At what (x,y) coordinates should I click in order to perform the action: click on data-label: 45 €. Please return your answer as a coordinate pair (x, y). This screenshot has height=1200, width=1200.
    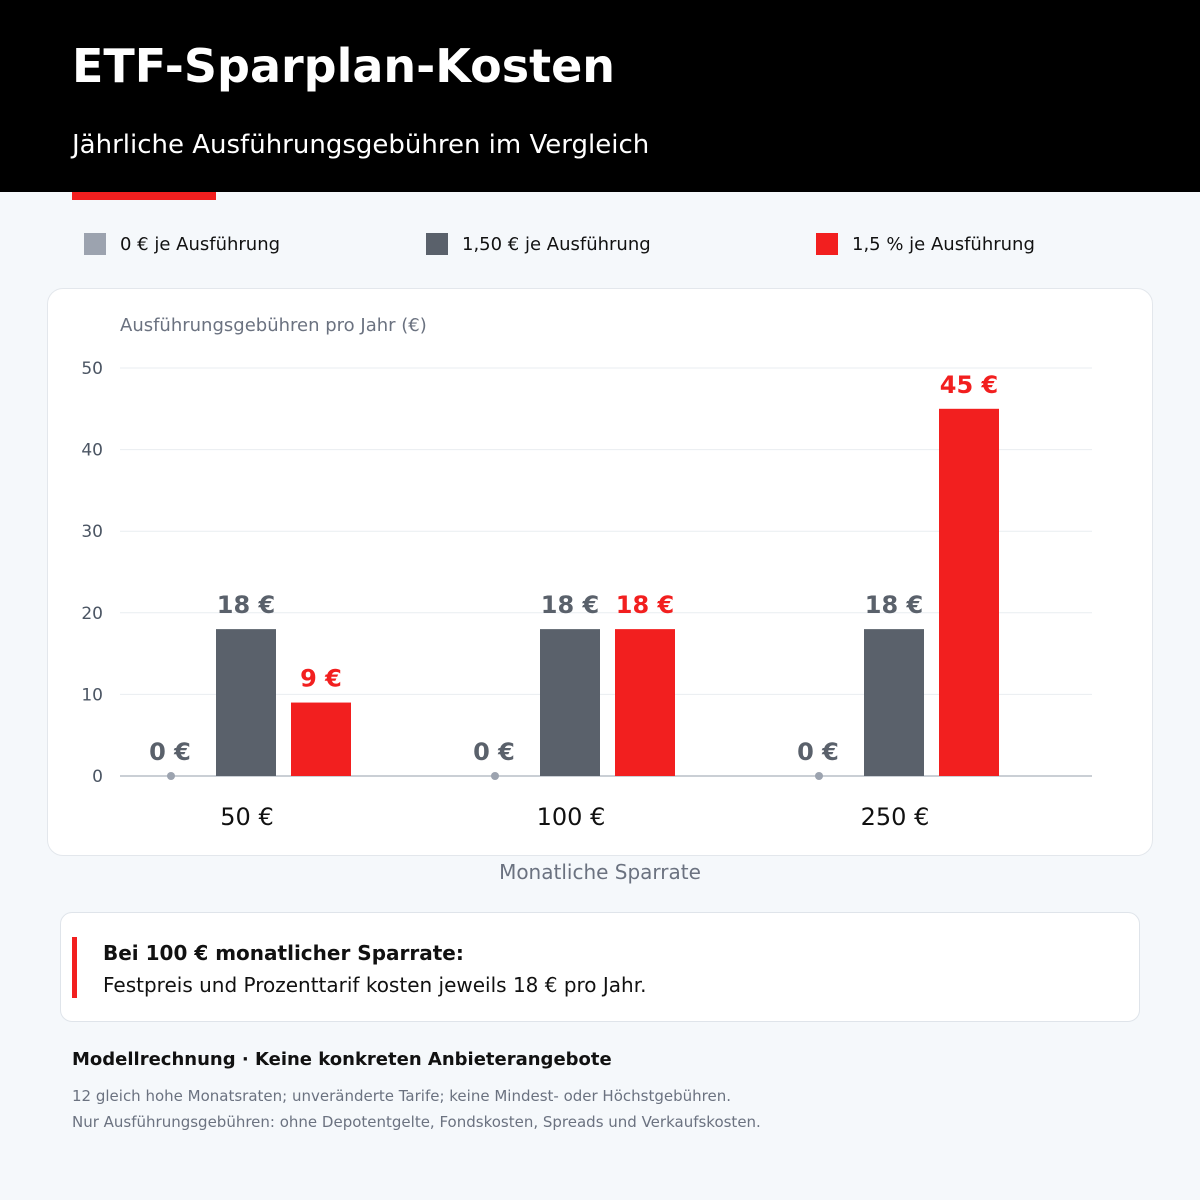
    Looking at the image, I should click on (969, 385).